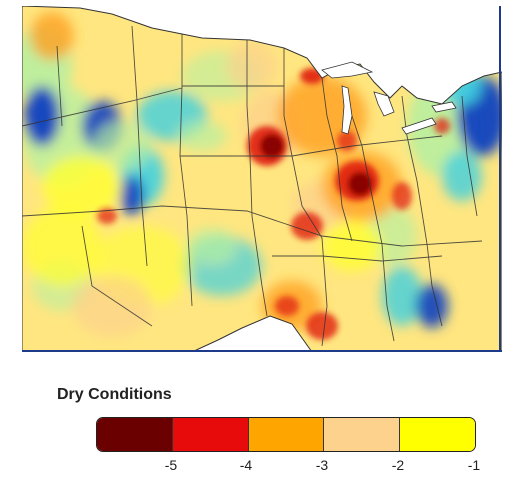 The image size is (508, 477). I want to click on legend-tick-label: -4, so click(246, 465).